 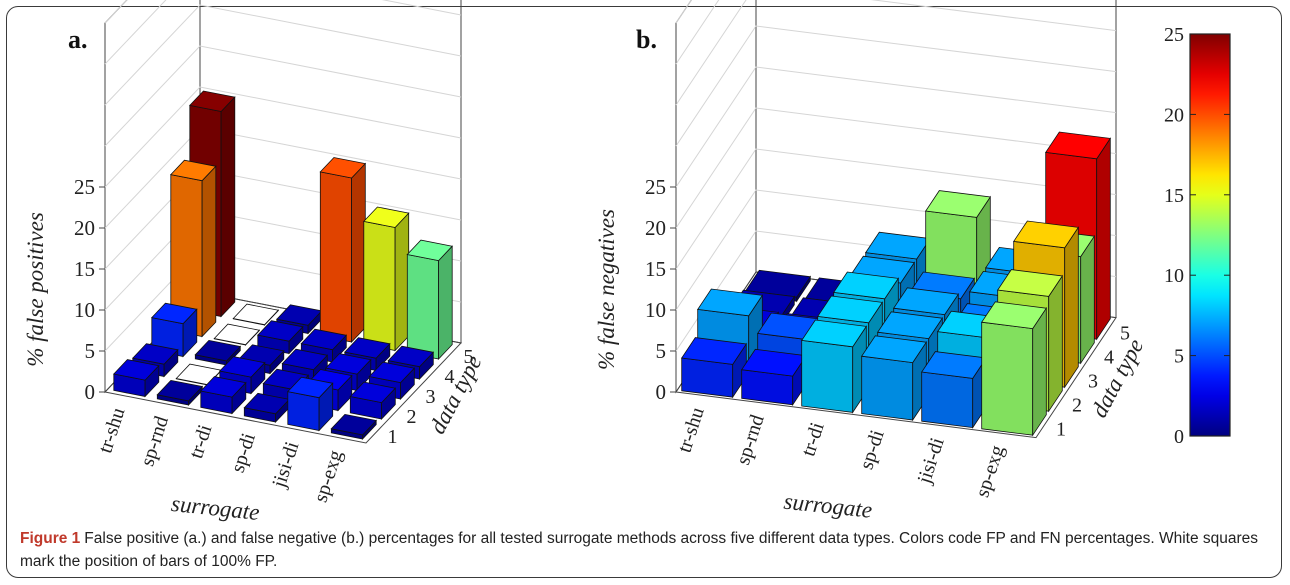 I want to click on category-label-jisi-di: jisi-di, so click(x=286, y=465).